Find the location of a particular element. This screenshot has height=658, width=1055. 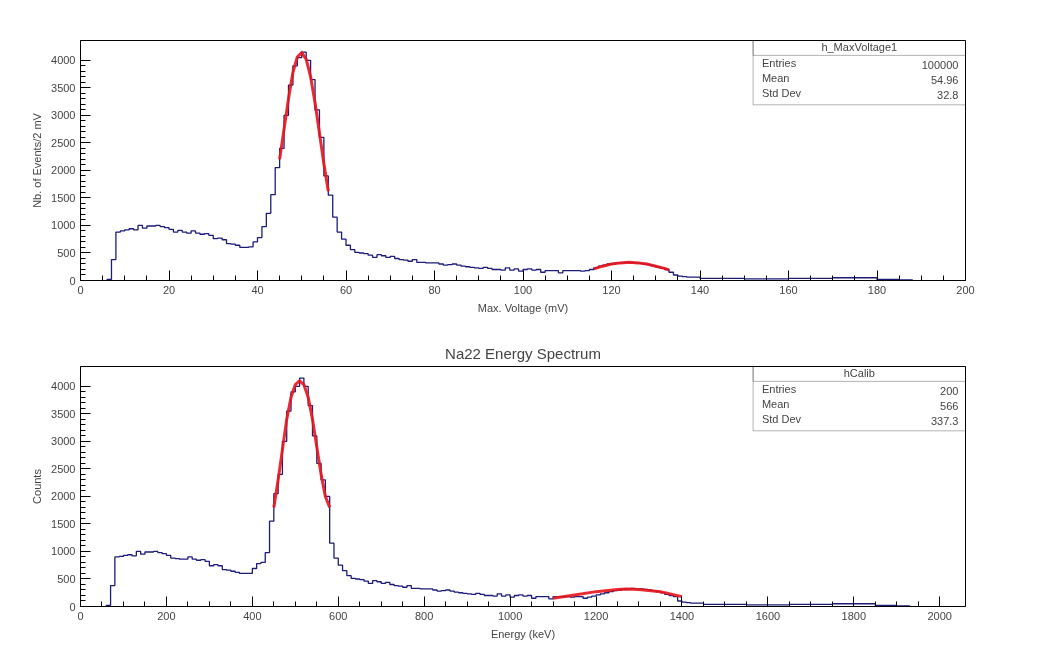

x-tick-label: 1800 is located at coordinates (854, 615).